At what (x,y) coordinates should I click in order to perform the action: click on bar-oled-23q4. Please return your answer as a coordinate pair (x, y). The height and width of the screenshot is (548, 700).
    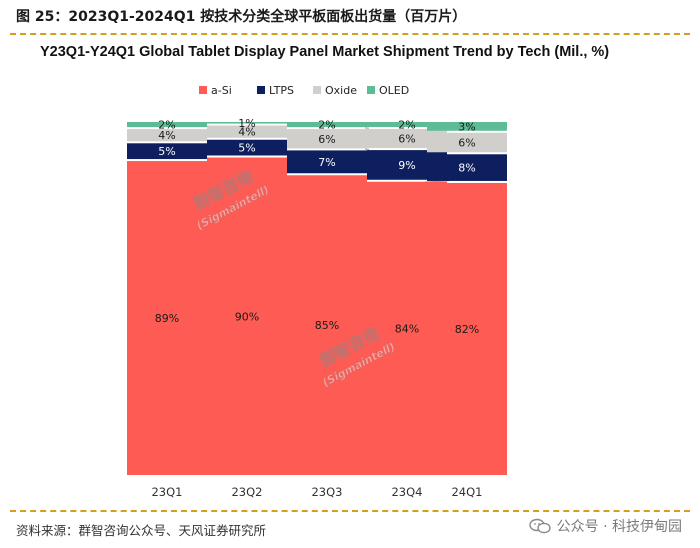
    Looking at the image, I should click on (407, 125).